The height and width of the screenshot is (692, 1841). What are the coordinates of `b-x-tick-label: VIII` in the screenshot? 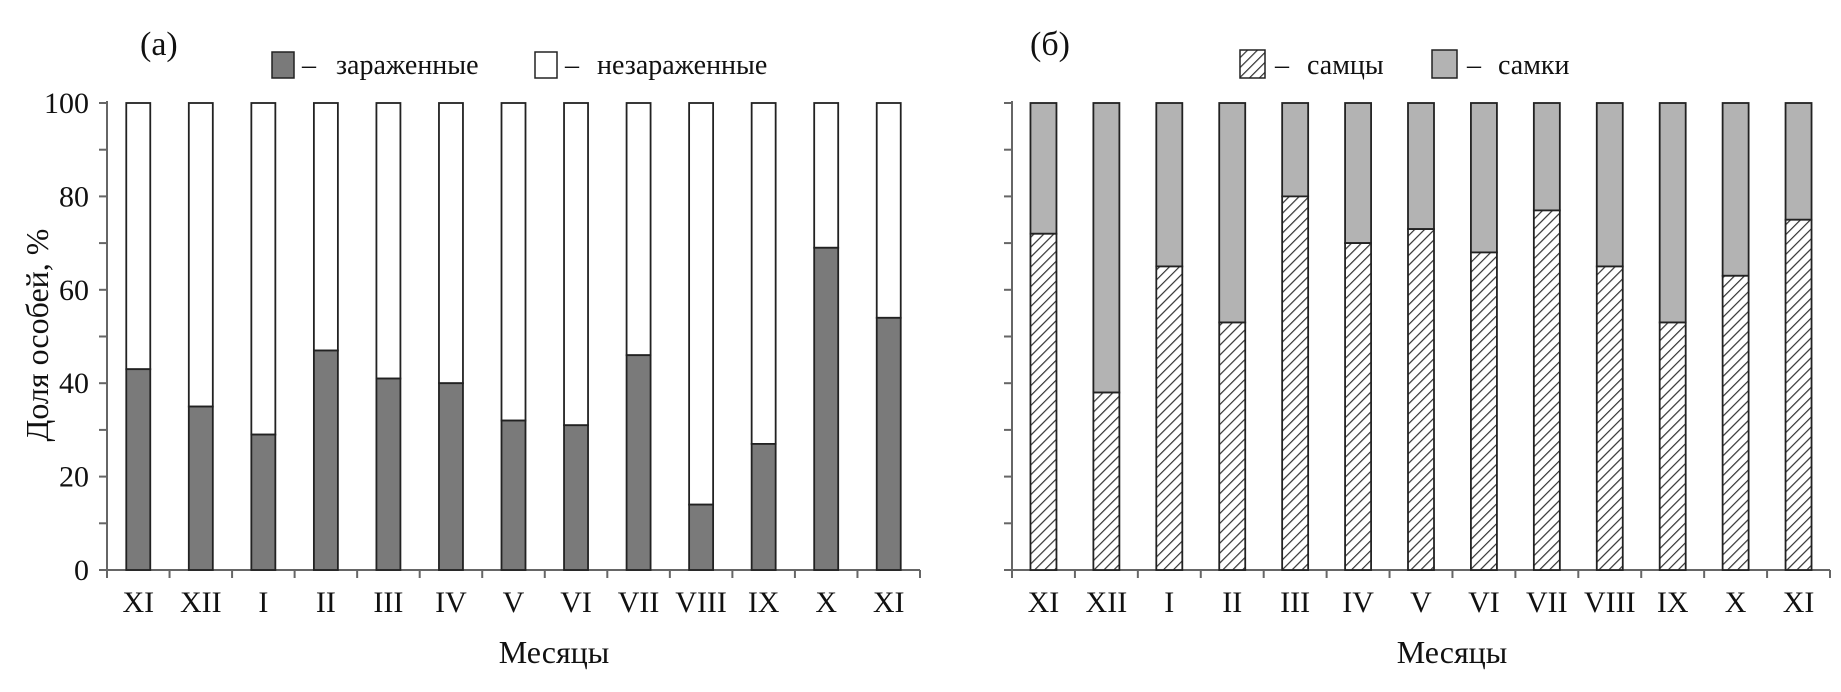 It's located at (1610, 602).